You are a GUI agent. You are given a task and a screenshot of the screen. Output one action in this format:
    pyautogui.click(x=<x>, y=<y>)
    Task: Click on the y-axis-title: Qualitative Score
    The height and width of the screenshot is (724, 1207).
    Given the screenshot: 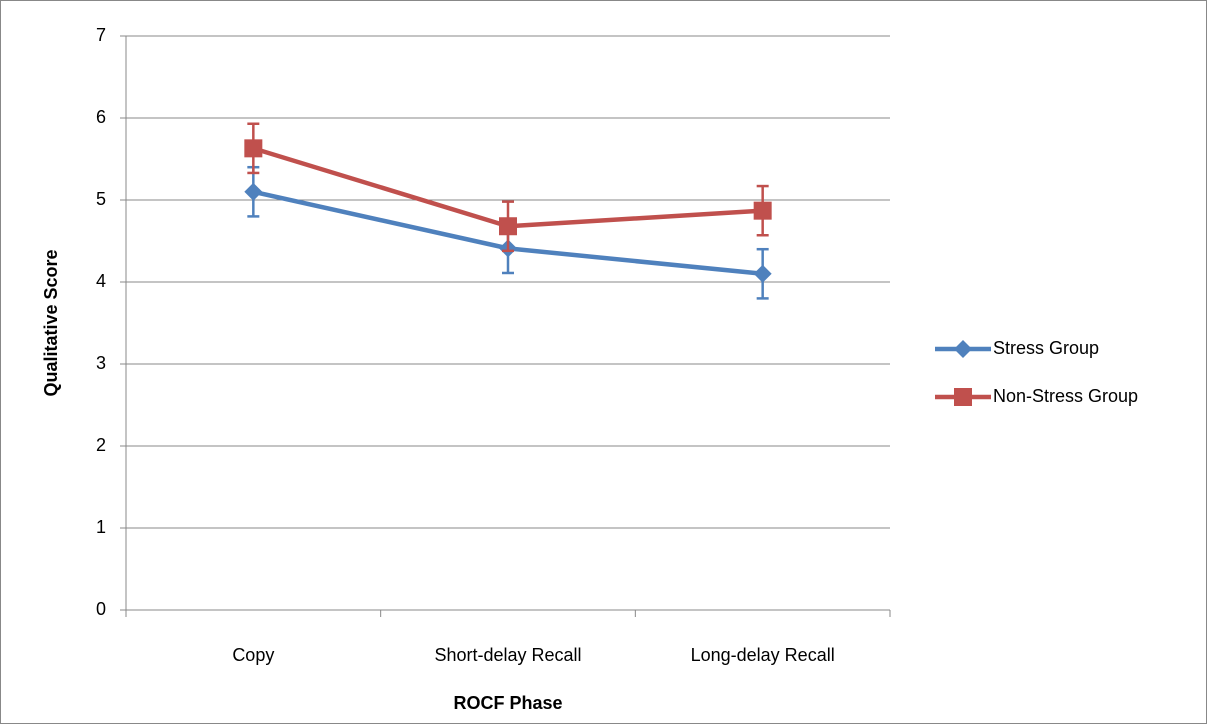 What is the action you would take?
    pyautogui.click(x=51, y=322)
    